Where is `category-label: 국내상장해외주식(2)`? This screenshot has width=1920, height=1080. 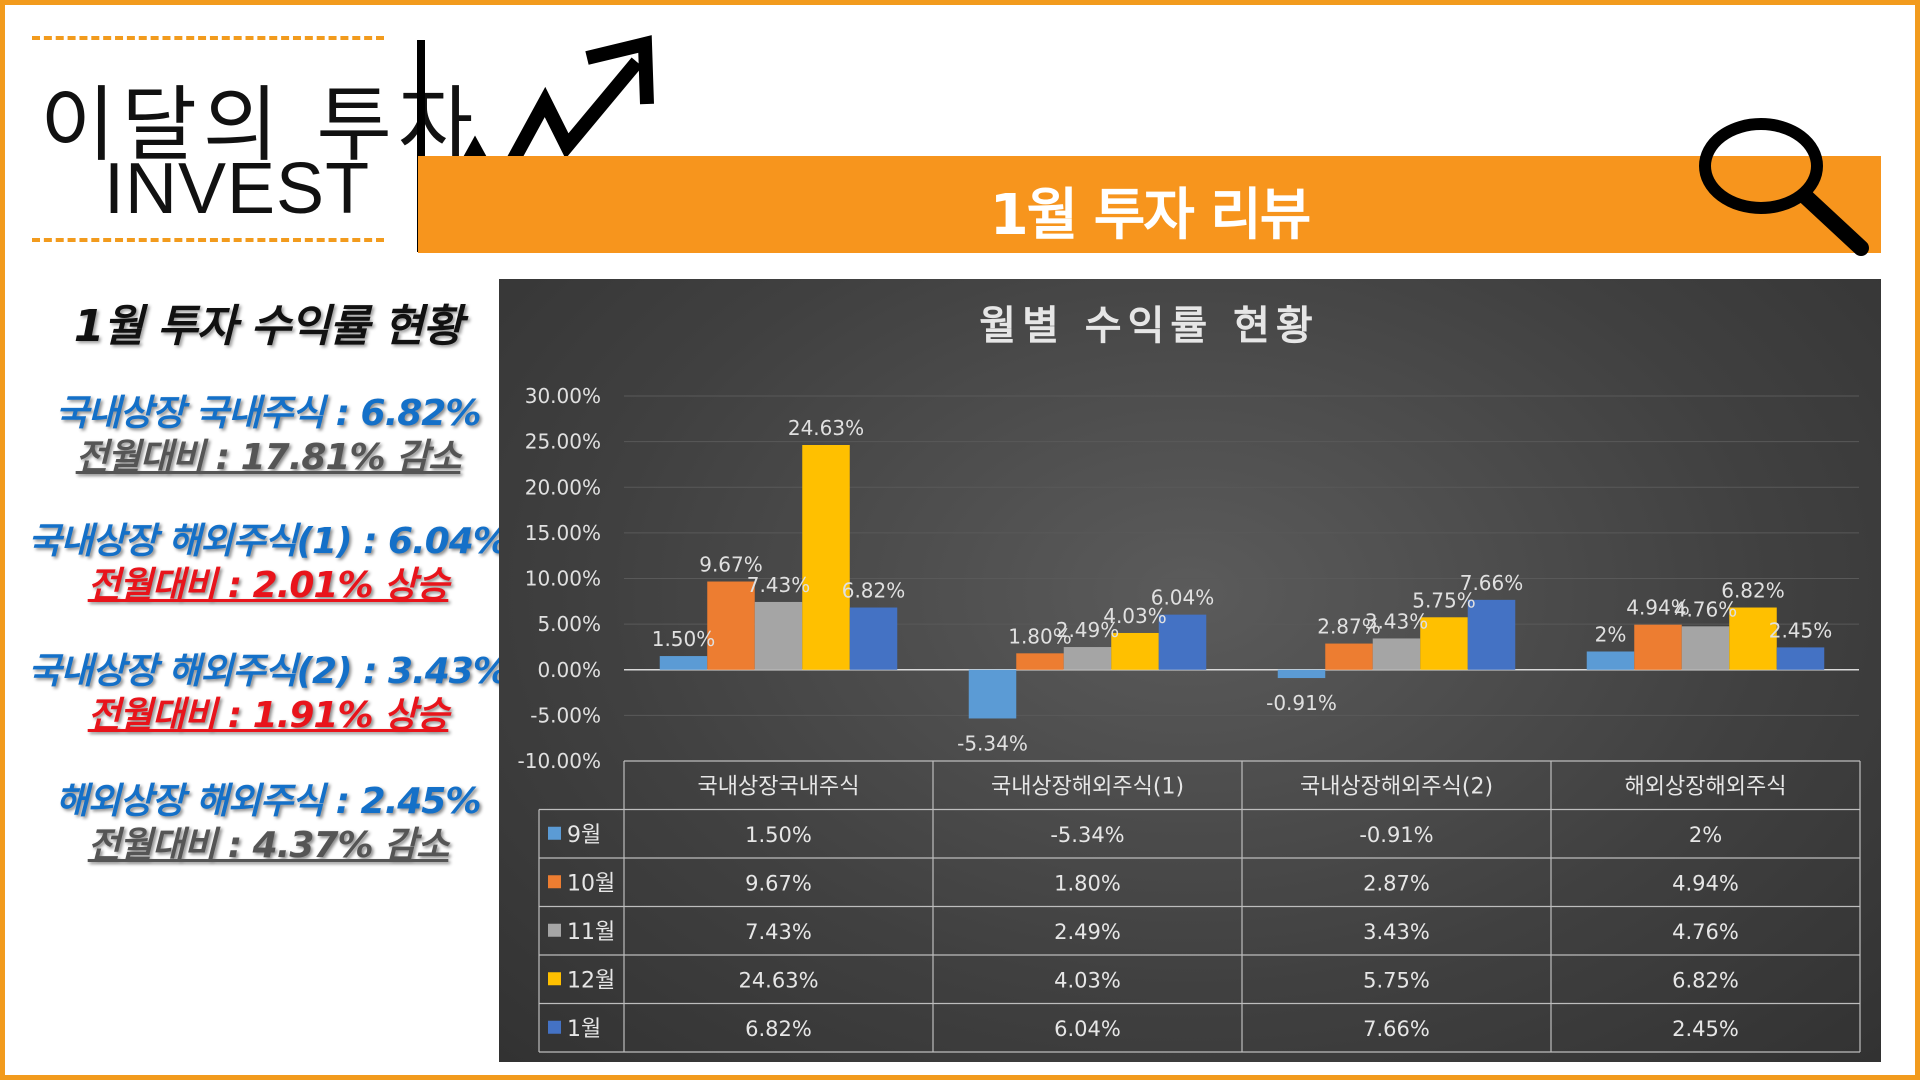 category-label: 국내상장해외주식(2) is located at coordinates (1396, 786).